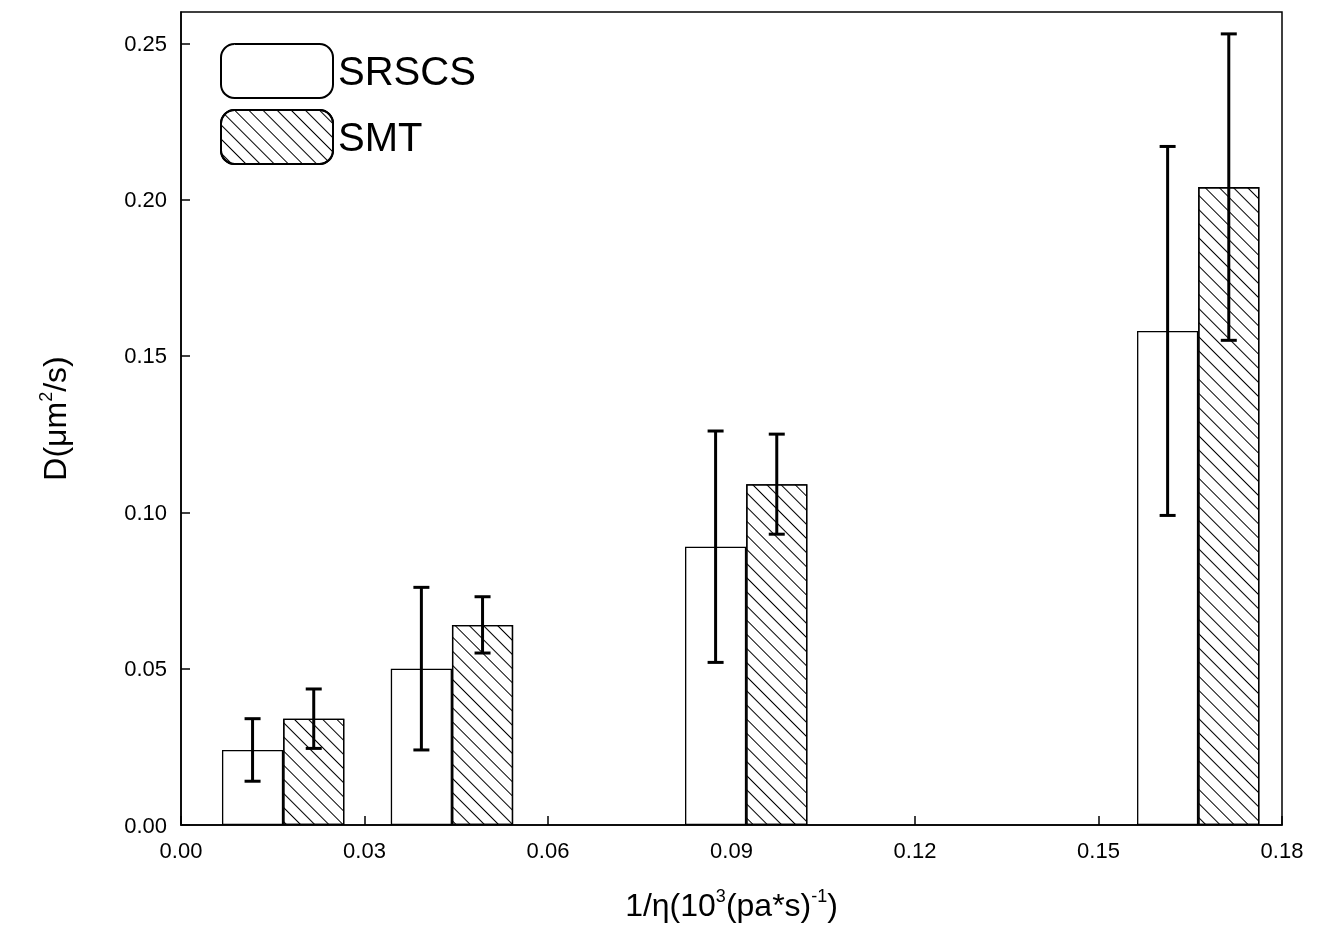 This screenshot has width=1317, height=951. What do you see at coordinates (145, 512) in the screenshot?
I see `y-tick-label: 0.10` at bounding box center [145, 512].